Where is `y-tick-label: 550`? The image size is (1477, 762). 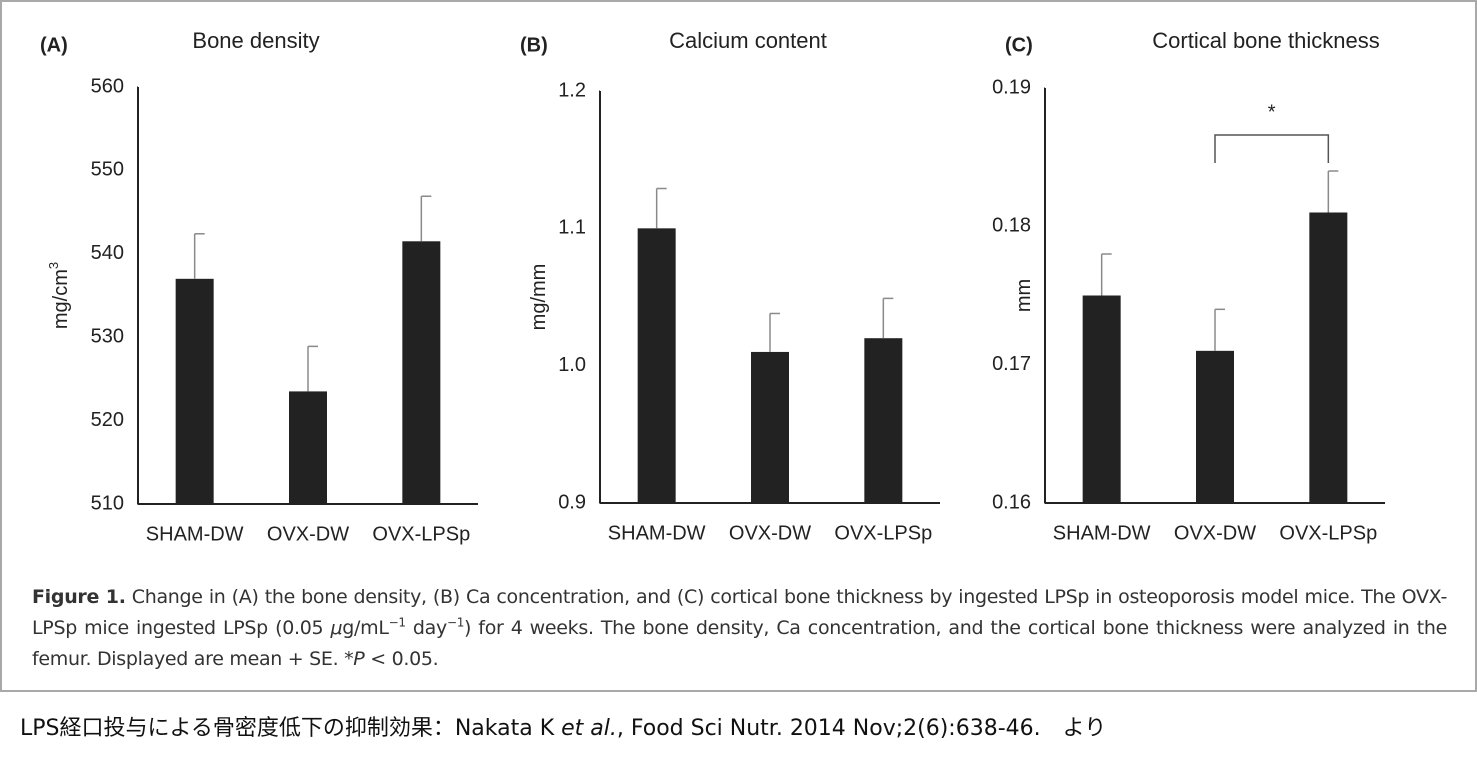
y-tick-label: 550 is located at coordinates (107, 170).